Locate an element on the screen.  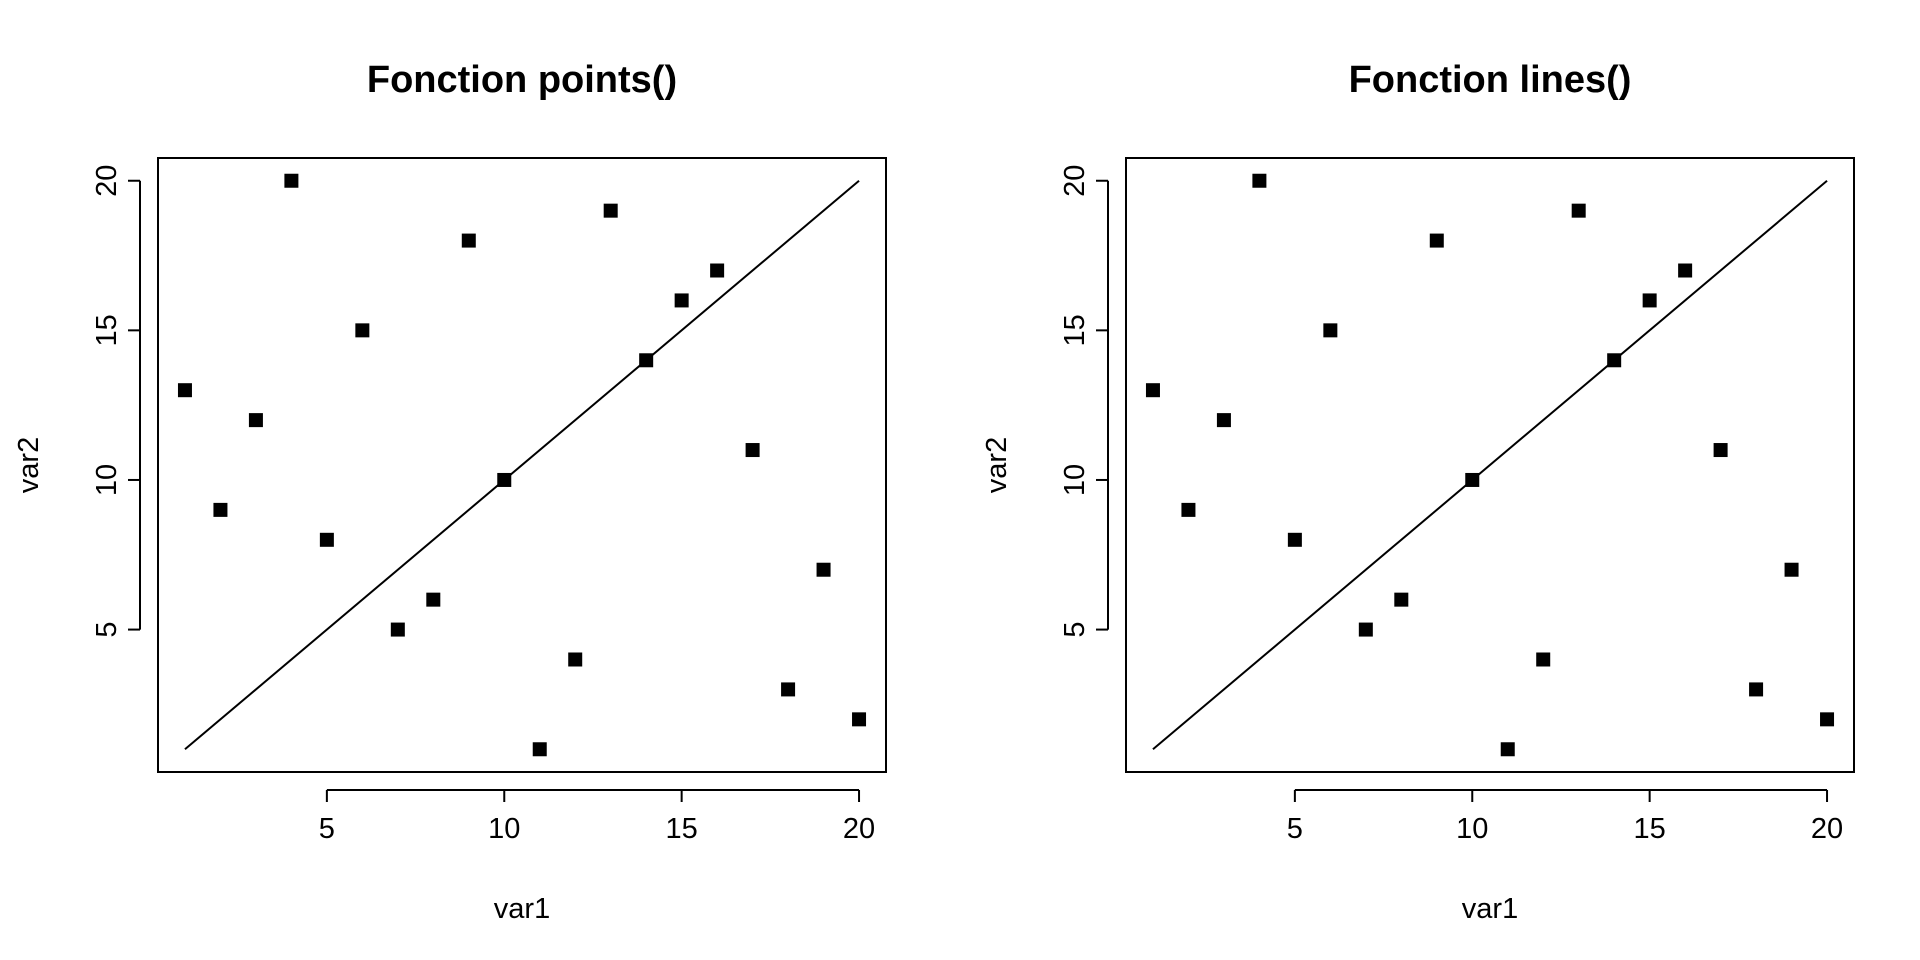
chart-title: Fonction points() is located at coordinates (522, 80).